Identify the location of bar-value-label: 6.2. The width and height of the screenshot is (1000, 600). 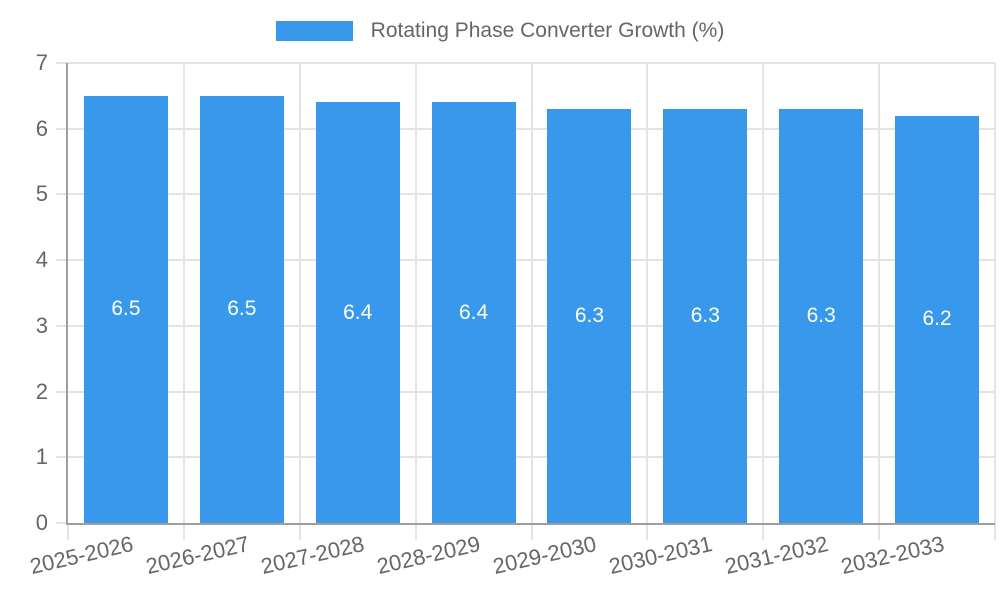
(937, 319).